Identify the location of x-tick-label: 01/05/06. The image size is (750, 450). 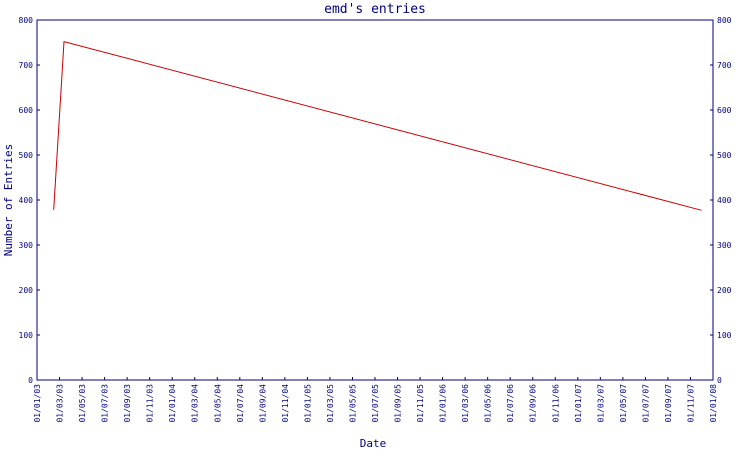
(488, 403).